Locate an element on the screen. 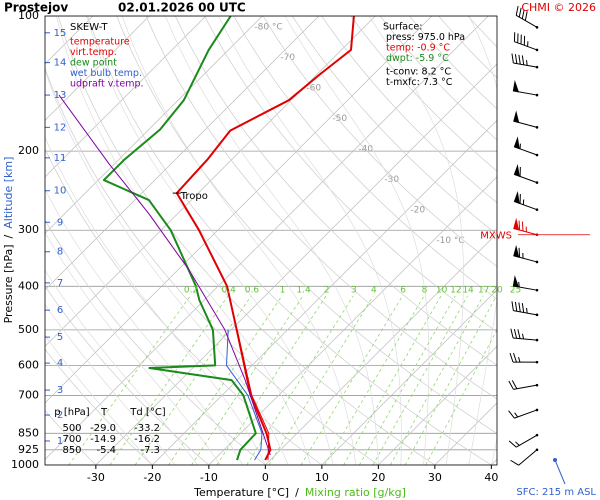 The width and height of the screenshot is (600, 500). table-header: p [hPa] is located at coordinates (71, 412).